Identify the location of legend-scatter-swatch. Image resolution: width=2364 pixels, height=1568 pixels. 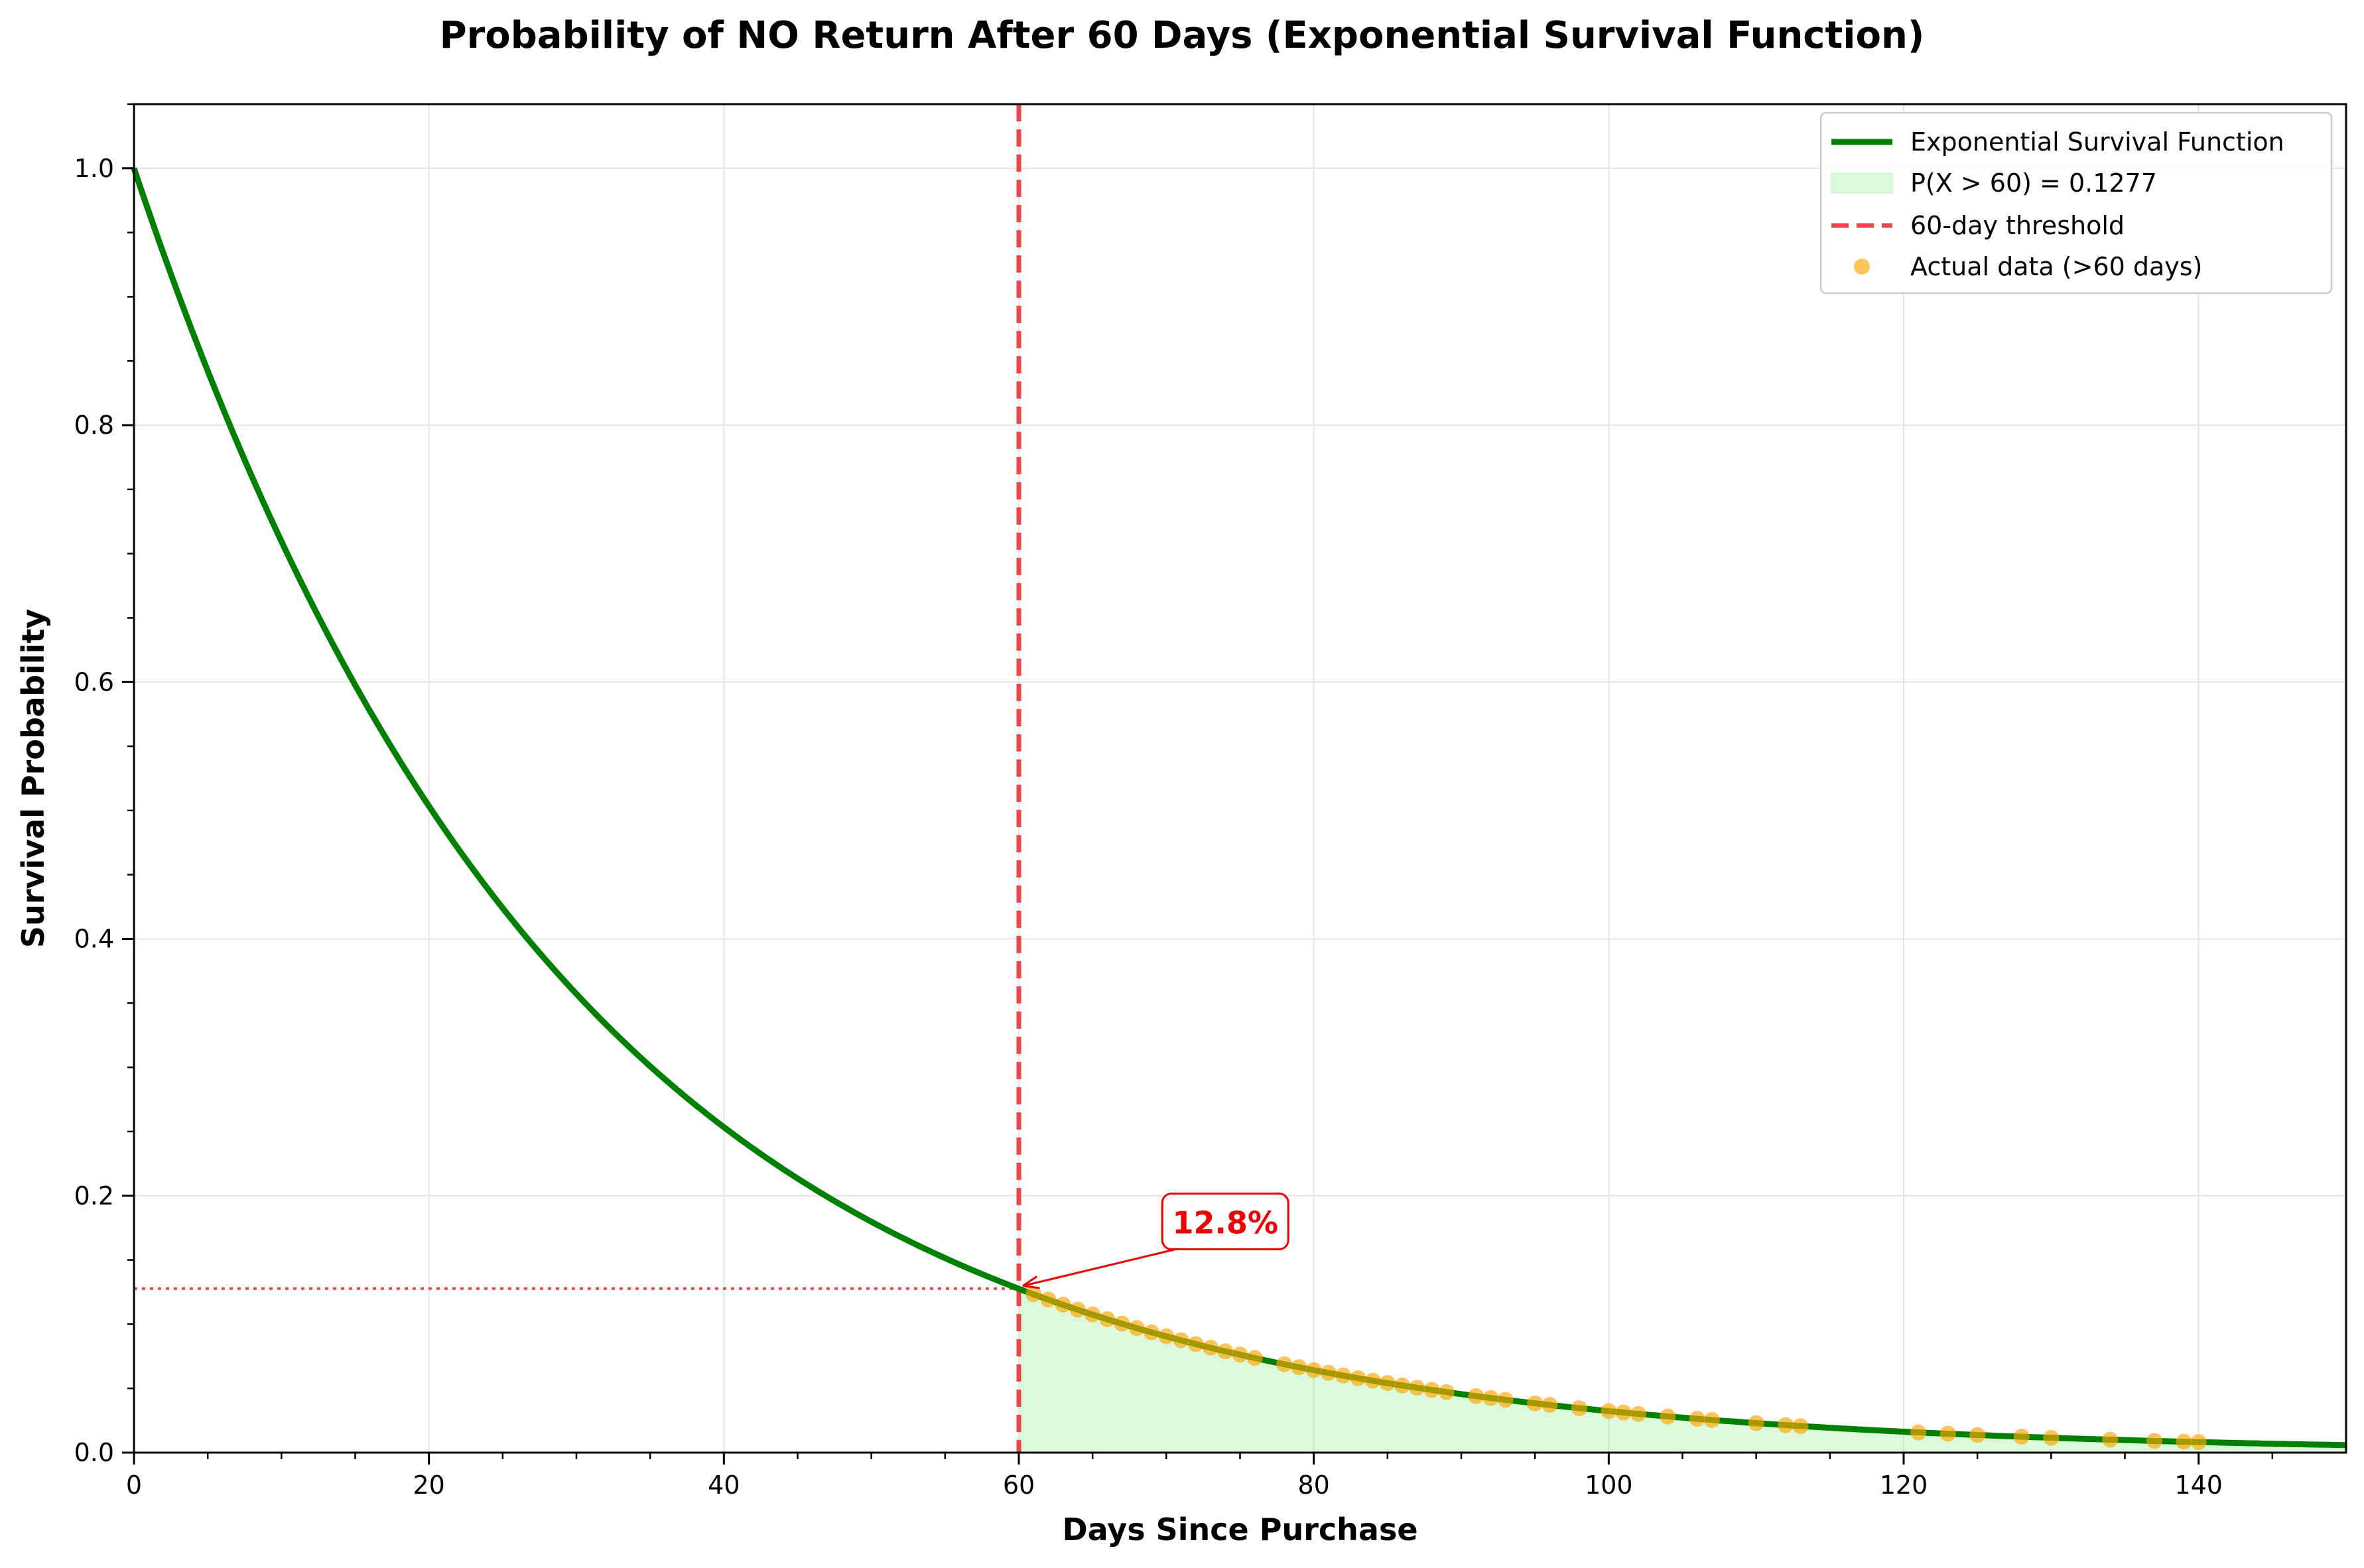
(1862, 267).